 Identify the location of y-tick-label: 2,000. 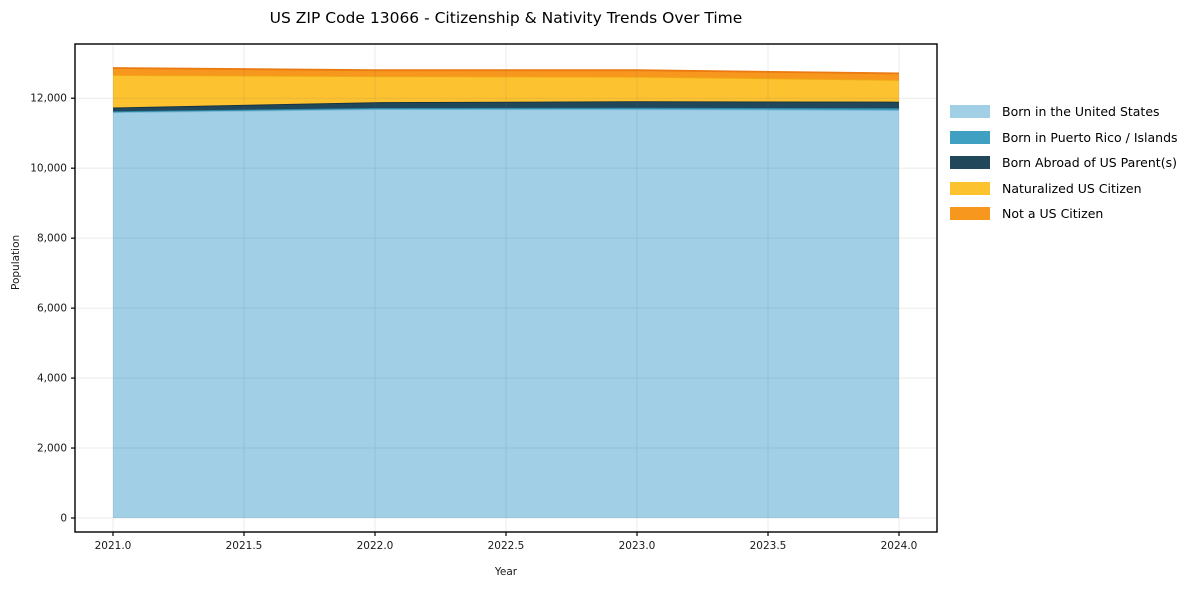
(52, 449).